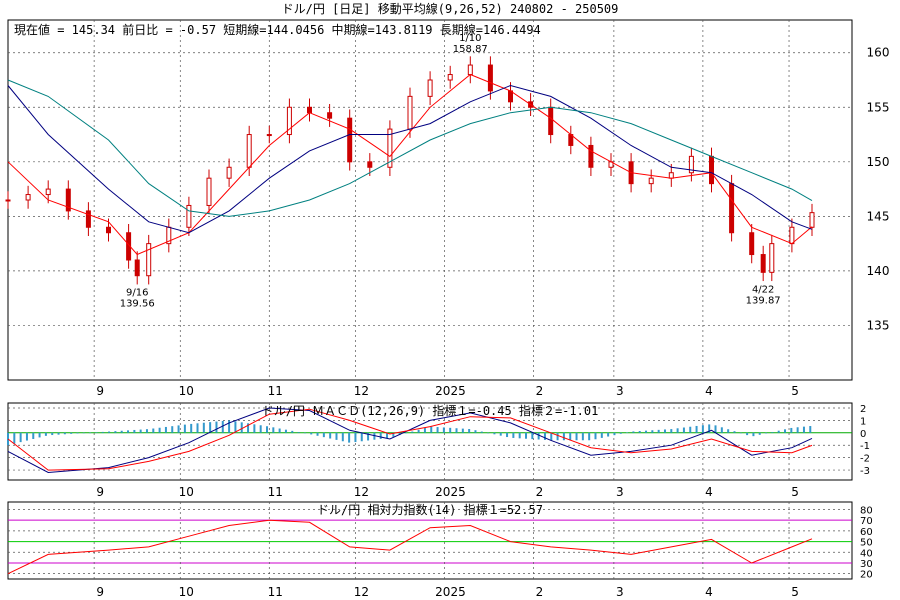 This screenshot has height=600, width=900. I want to click on annotation-value: 139.56, so click(137, 304).